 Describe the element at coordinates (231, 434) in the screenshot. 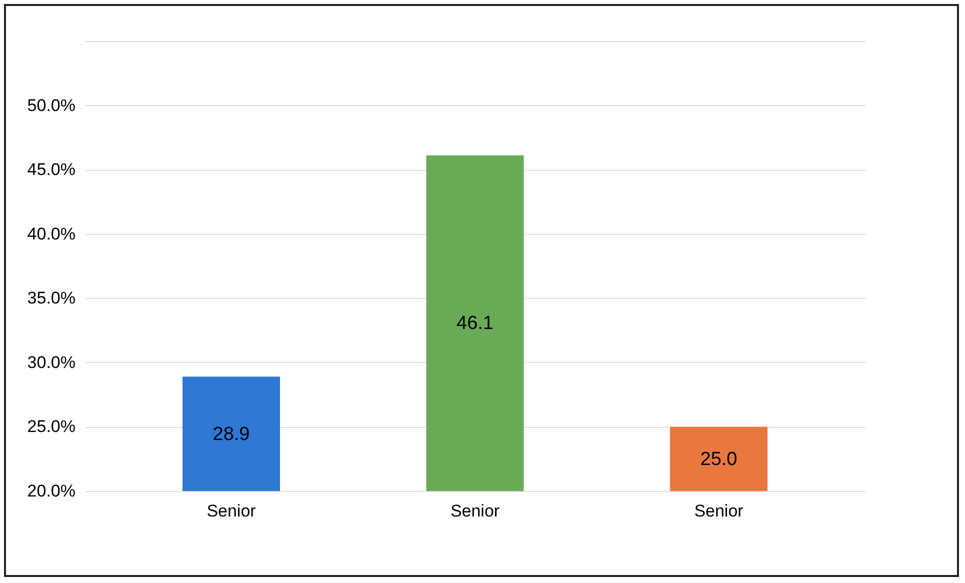

I see `data-label: 28.9` at that location.